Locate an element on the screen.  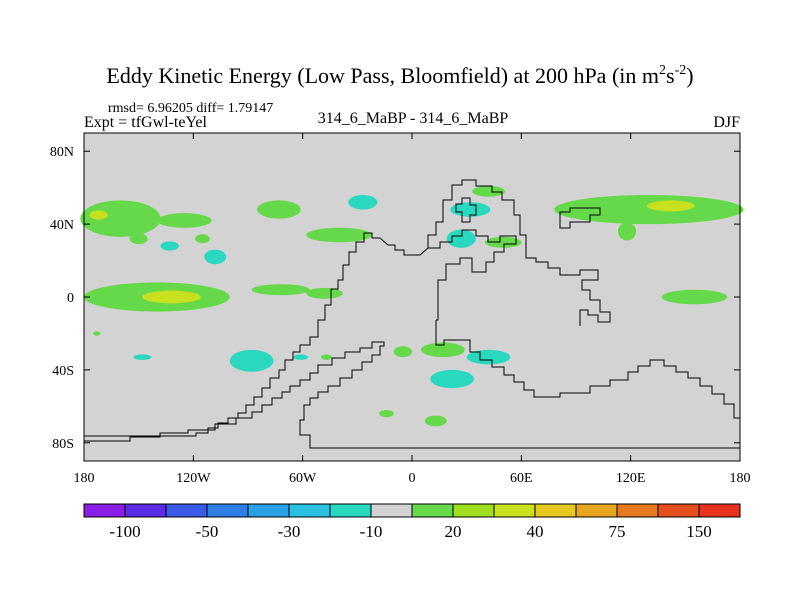
region-s-america-pos is located at coordinates (326, 357).